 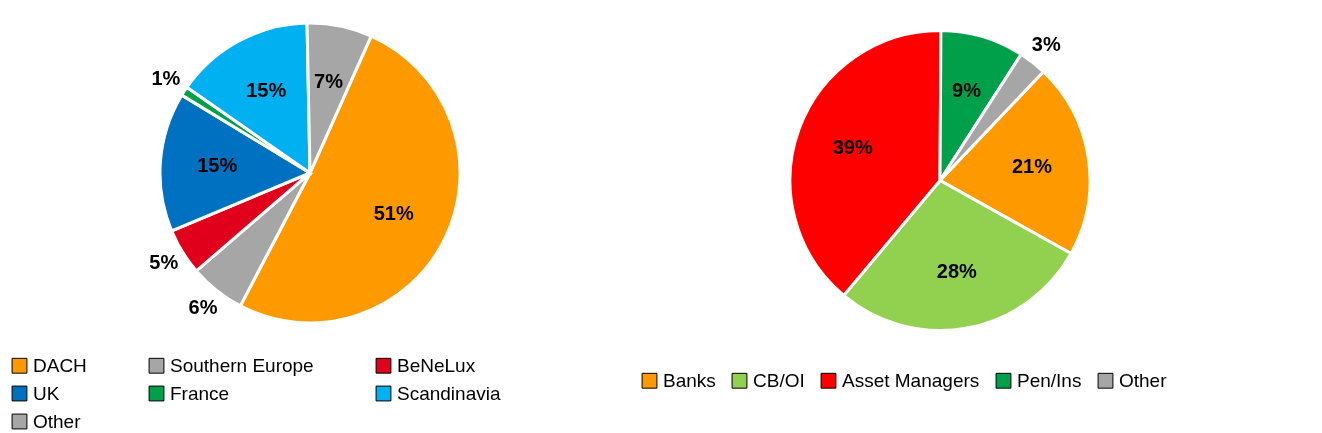 I want to click on legend-label: DACH, so click(x=60, y=365).